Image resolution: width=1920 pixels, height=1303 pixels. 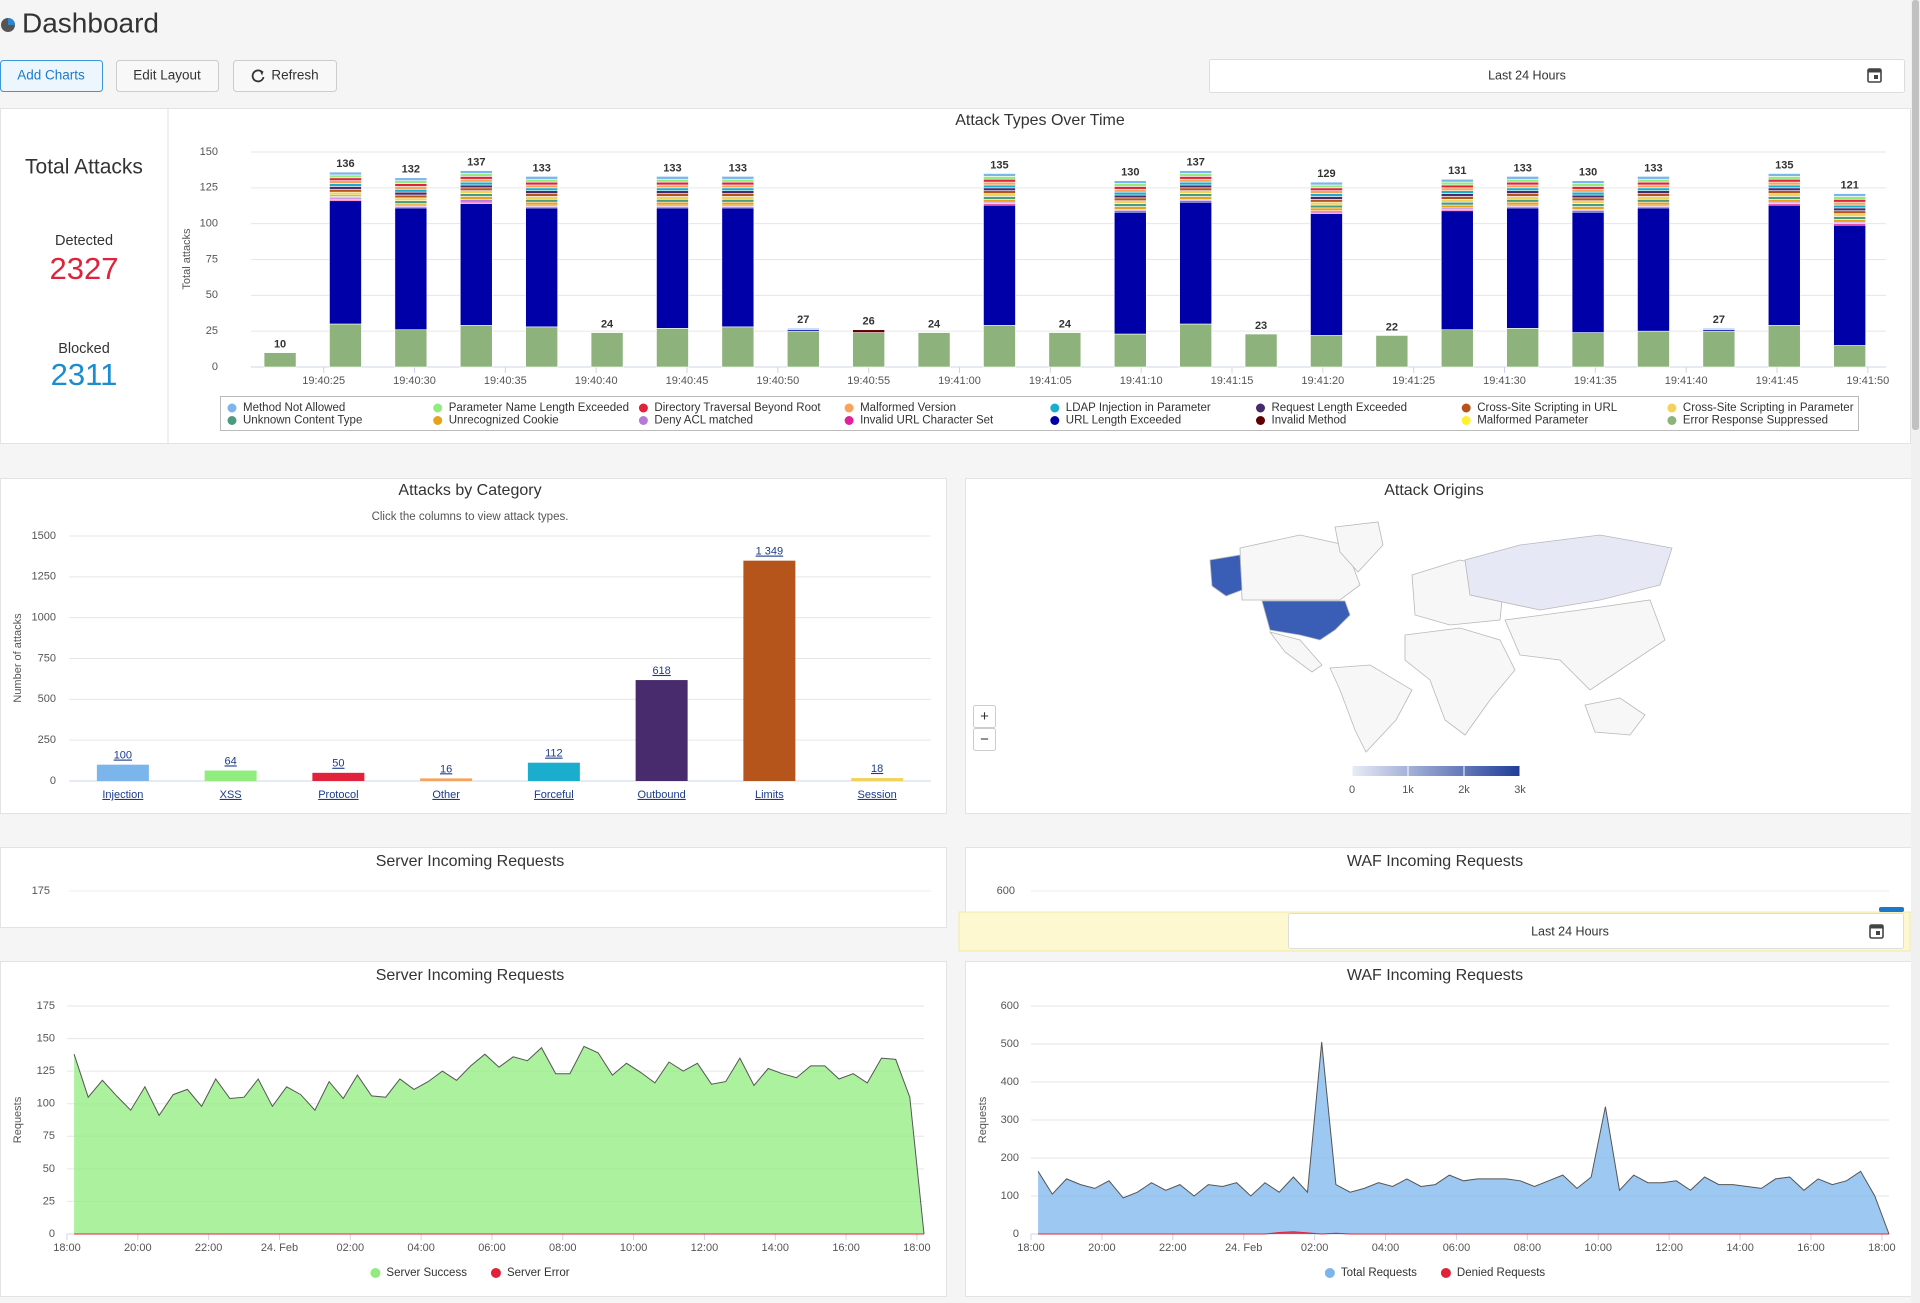 What do you see at coordinates (231, 761) in the screenshot?
I see `data-label: 64` at bounding box center [231, 761].